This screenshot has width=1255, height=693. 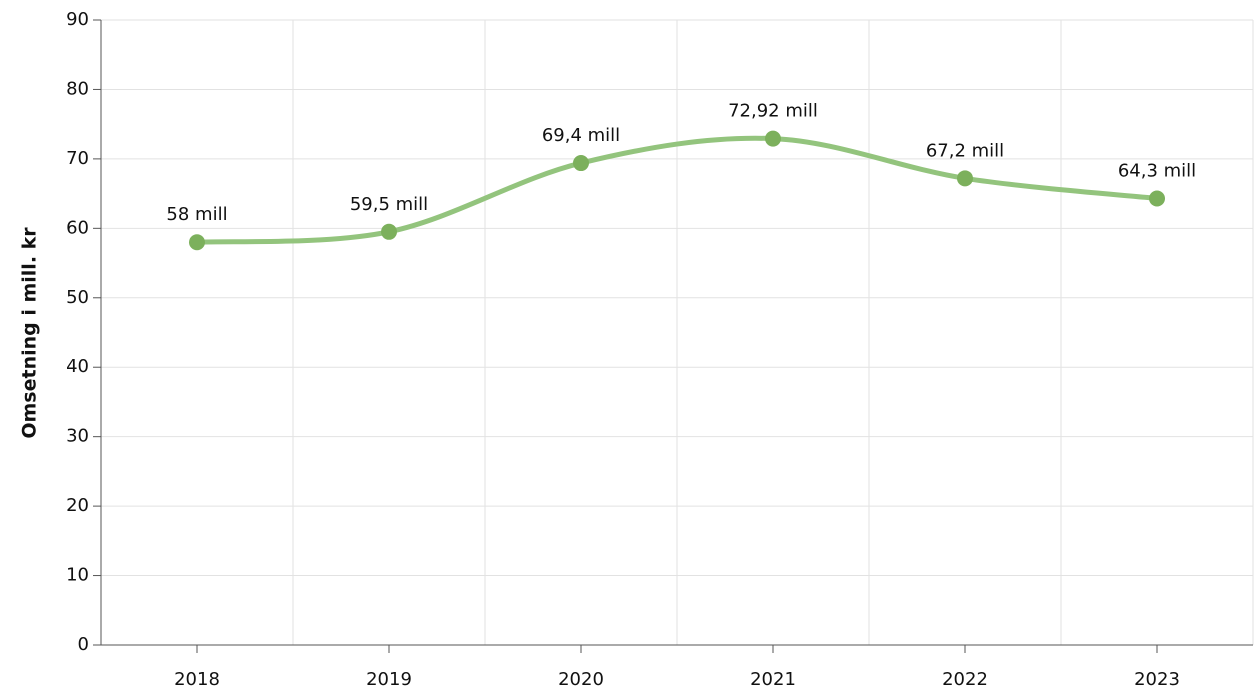 What do you see at coordinates (77, 575) in the screenshot?
I see `y-tick-label: 10` at bounding box center [77, 575].